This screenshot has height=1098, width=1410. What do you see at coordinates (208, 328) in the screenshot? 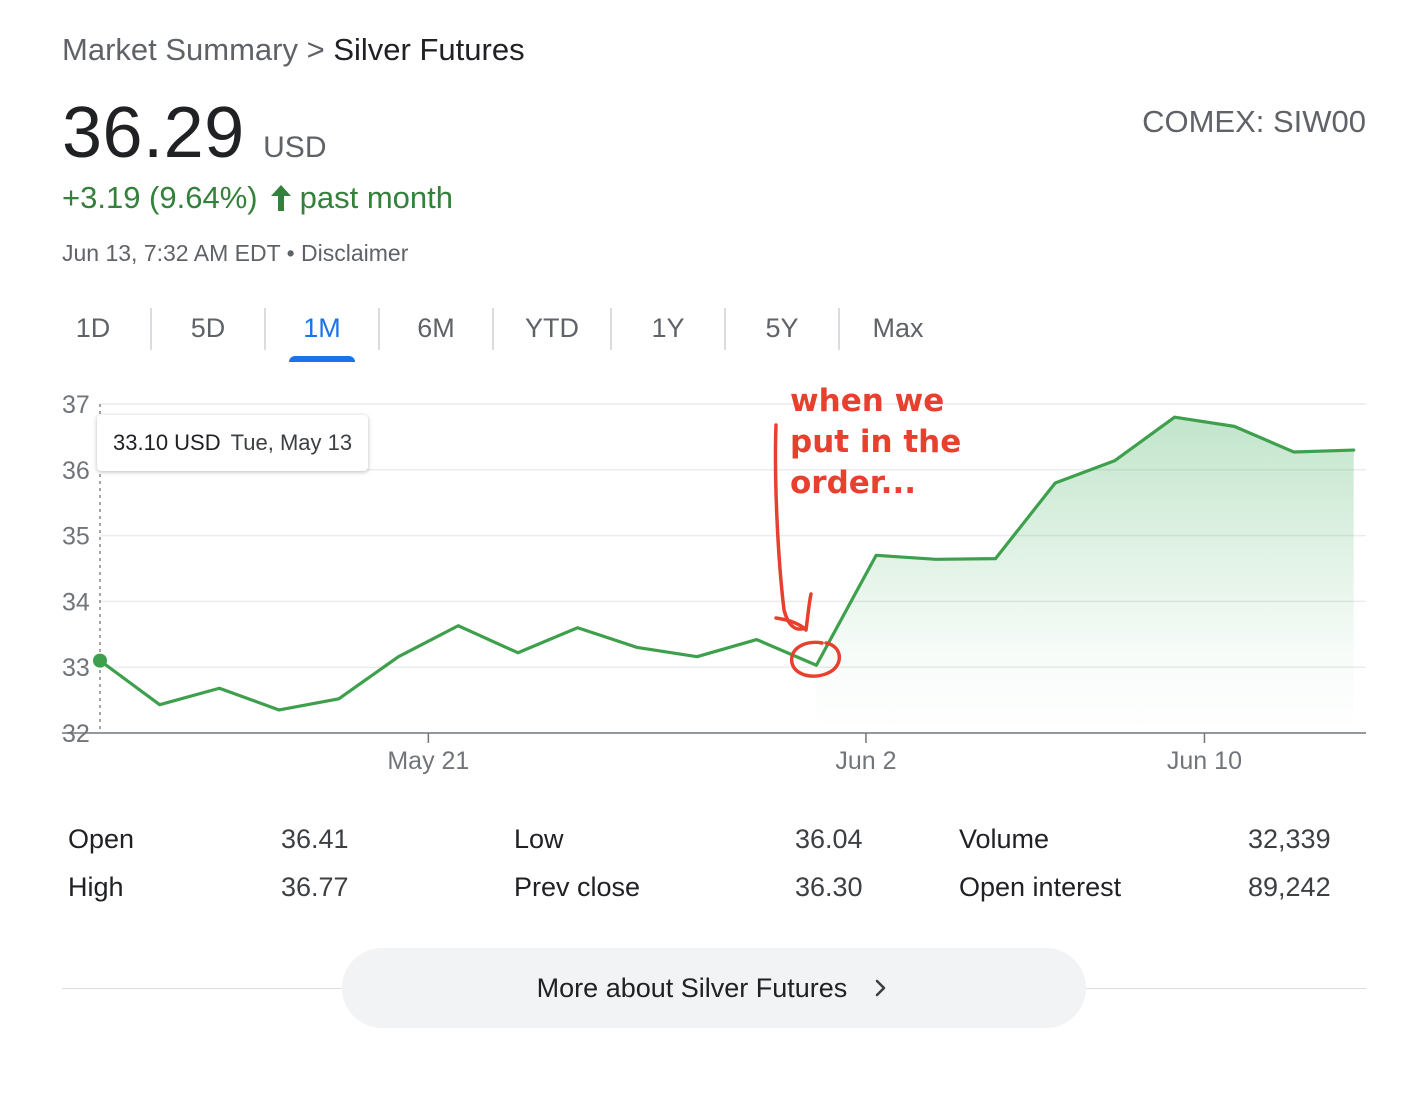
I see `tab-label: 5D` at bounding box center [208, 328].